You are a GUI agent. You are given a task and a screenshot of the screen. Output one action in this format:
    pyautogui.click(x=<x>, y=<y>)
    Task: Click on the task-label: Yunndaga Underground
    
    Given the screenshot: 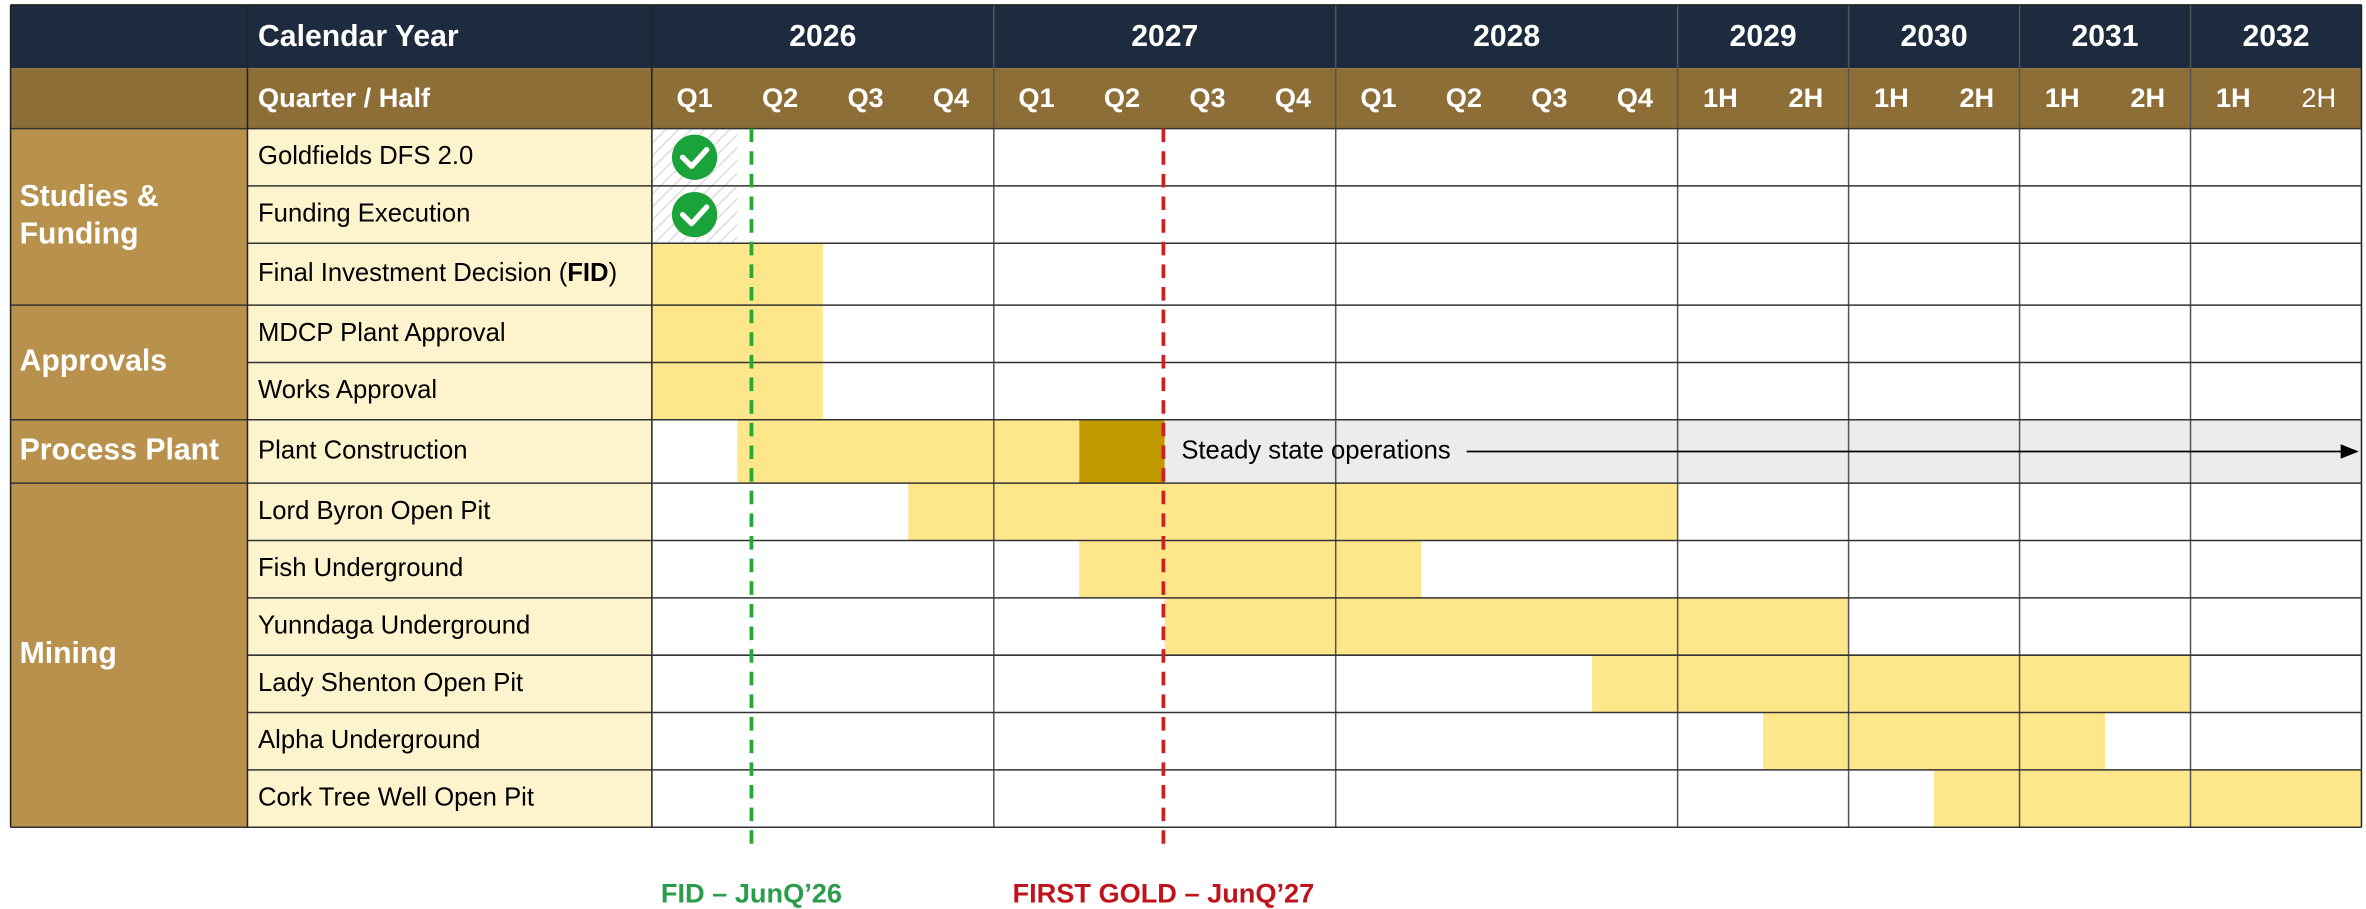 What is the action you would take?
    pyautogui.click(x=394, y=625)
    